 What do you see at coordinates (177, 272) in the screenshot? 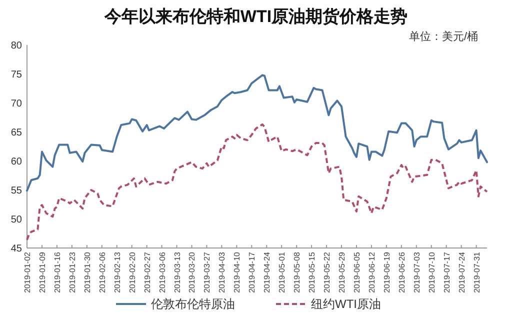
I see `x-tick-label: 2019-03-13` at bounding box center [177, 272].